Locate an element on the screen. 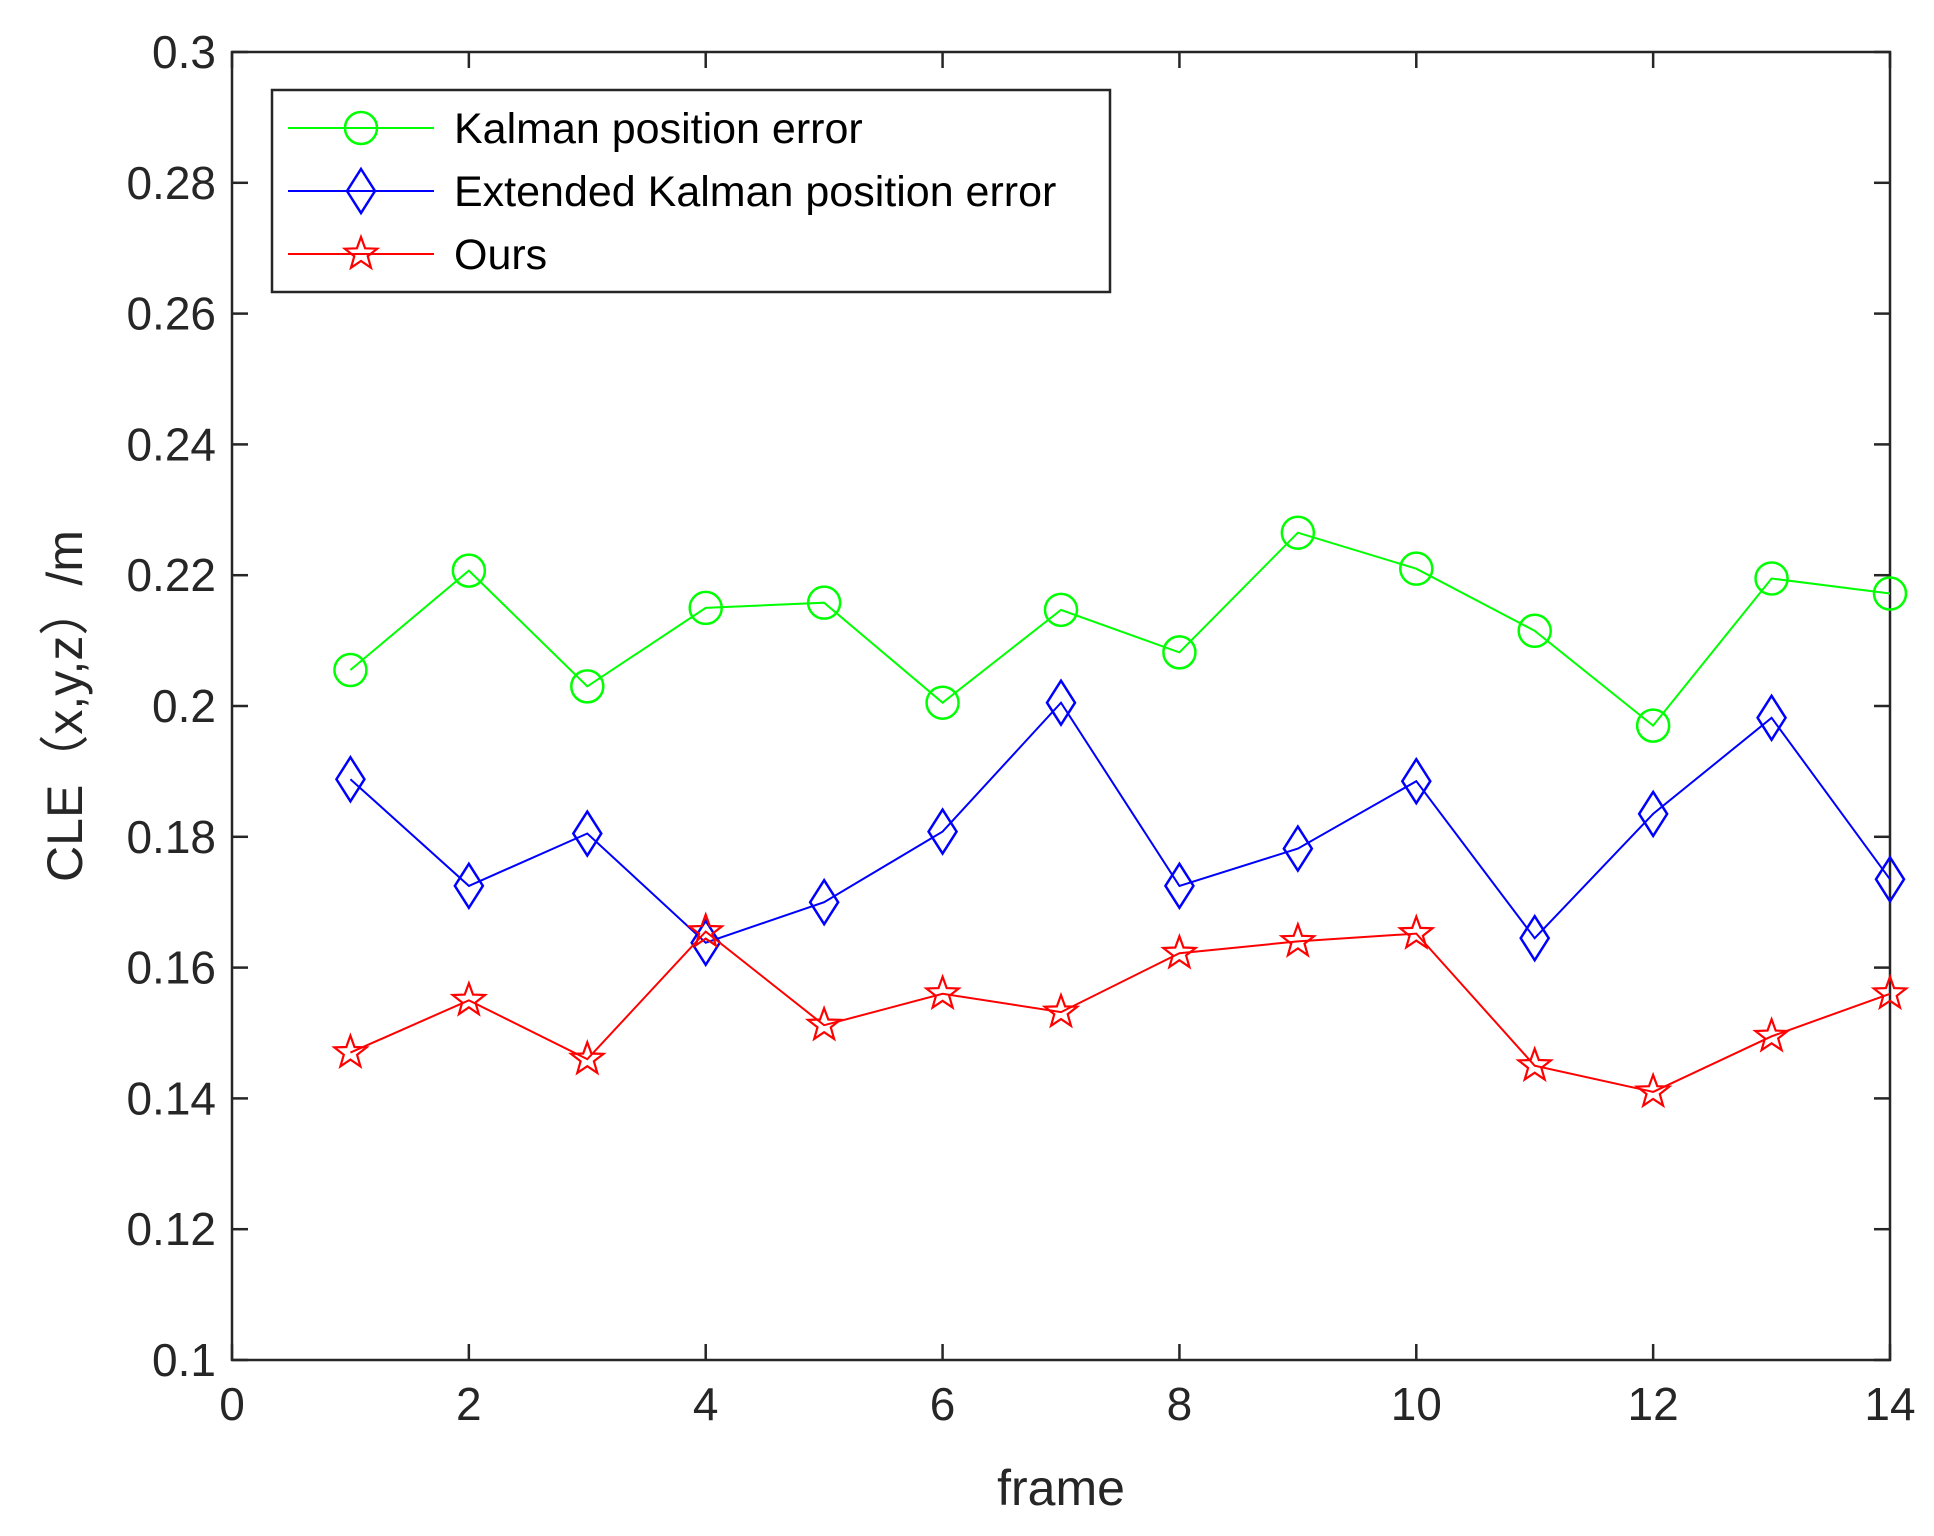 Image resolution: width=1934 pixels, height=1536 pixels. legend-item-0: Kalman position error is located at coordinates (575, 129).